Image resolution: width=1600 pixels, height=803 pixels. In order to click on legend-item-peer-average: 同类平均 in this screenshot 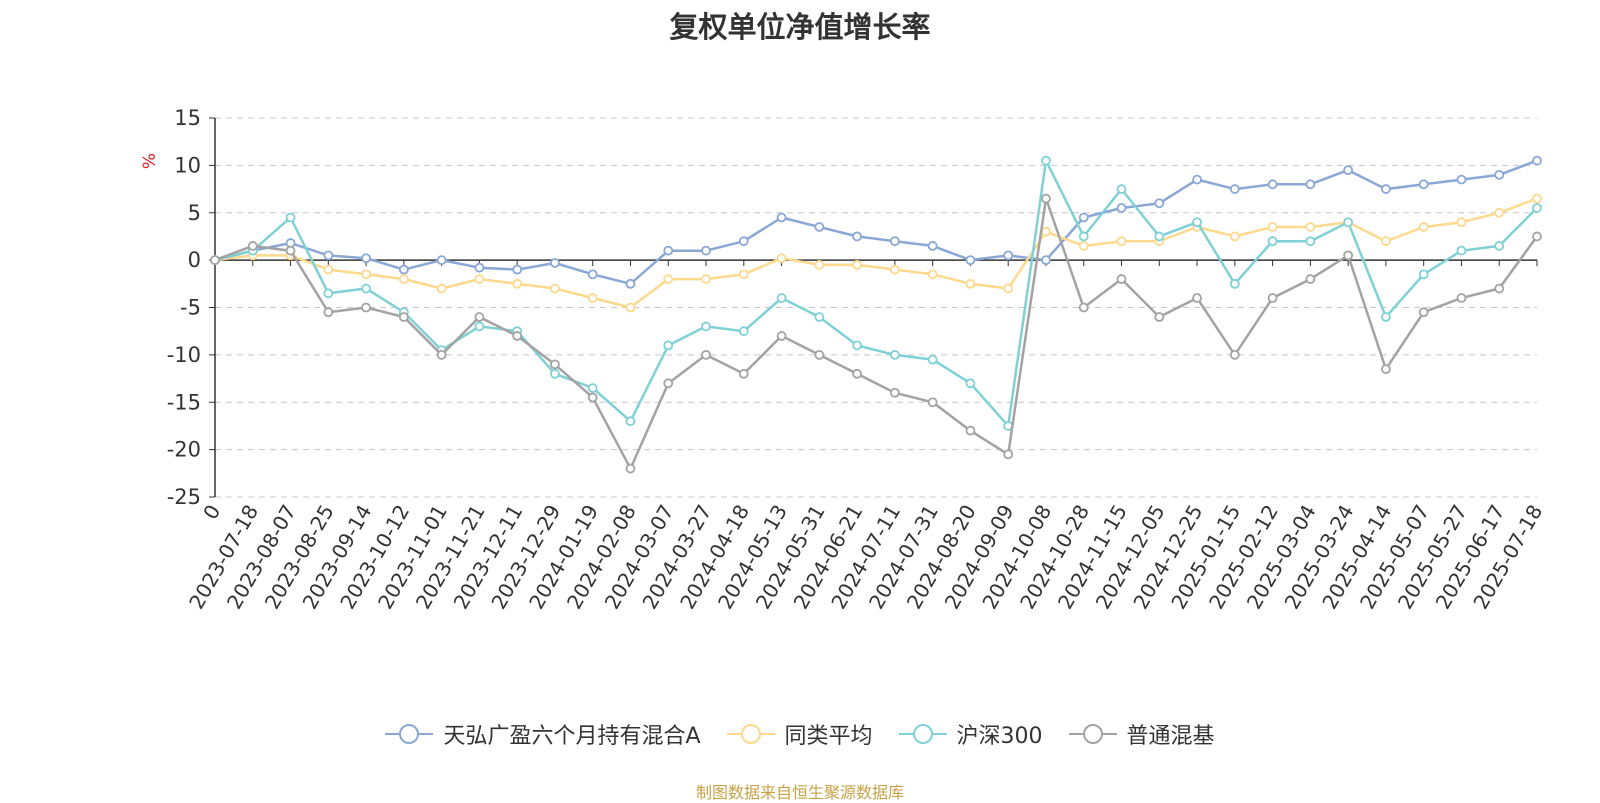, I will do `click(799, 734)`.